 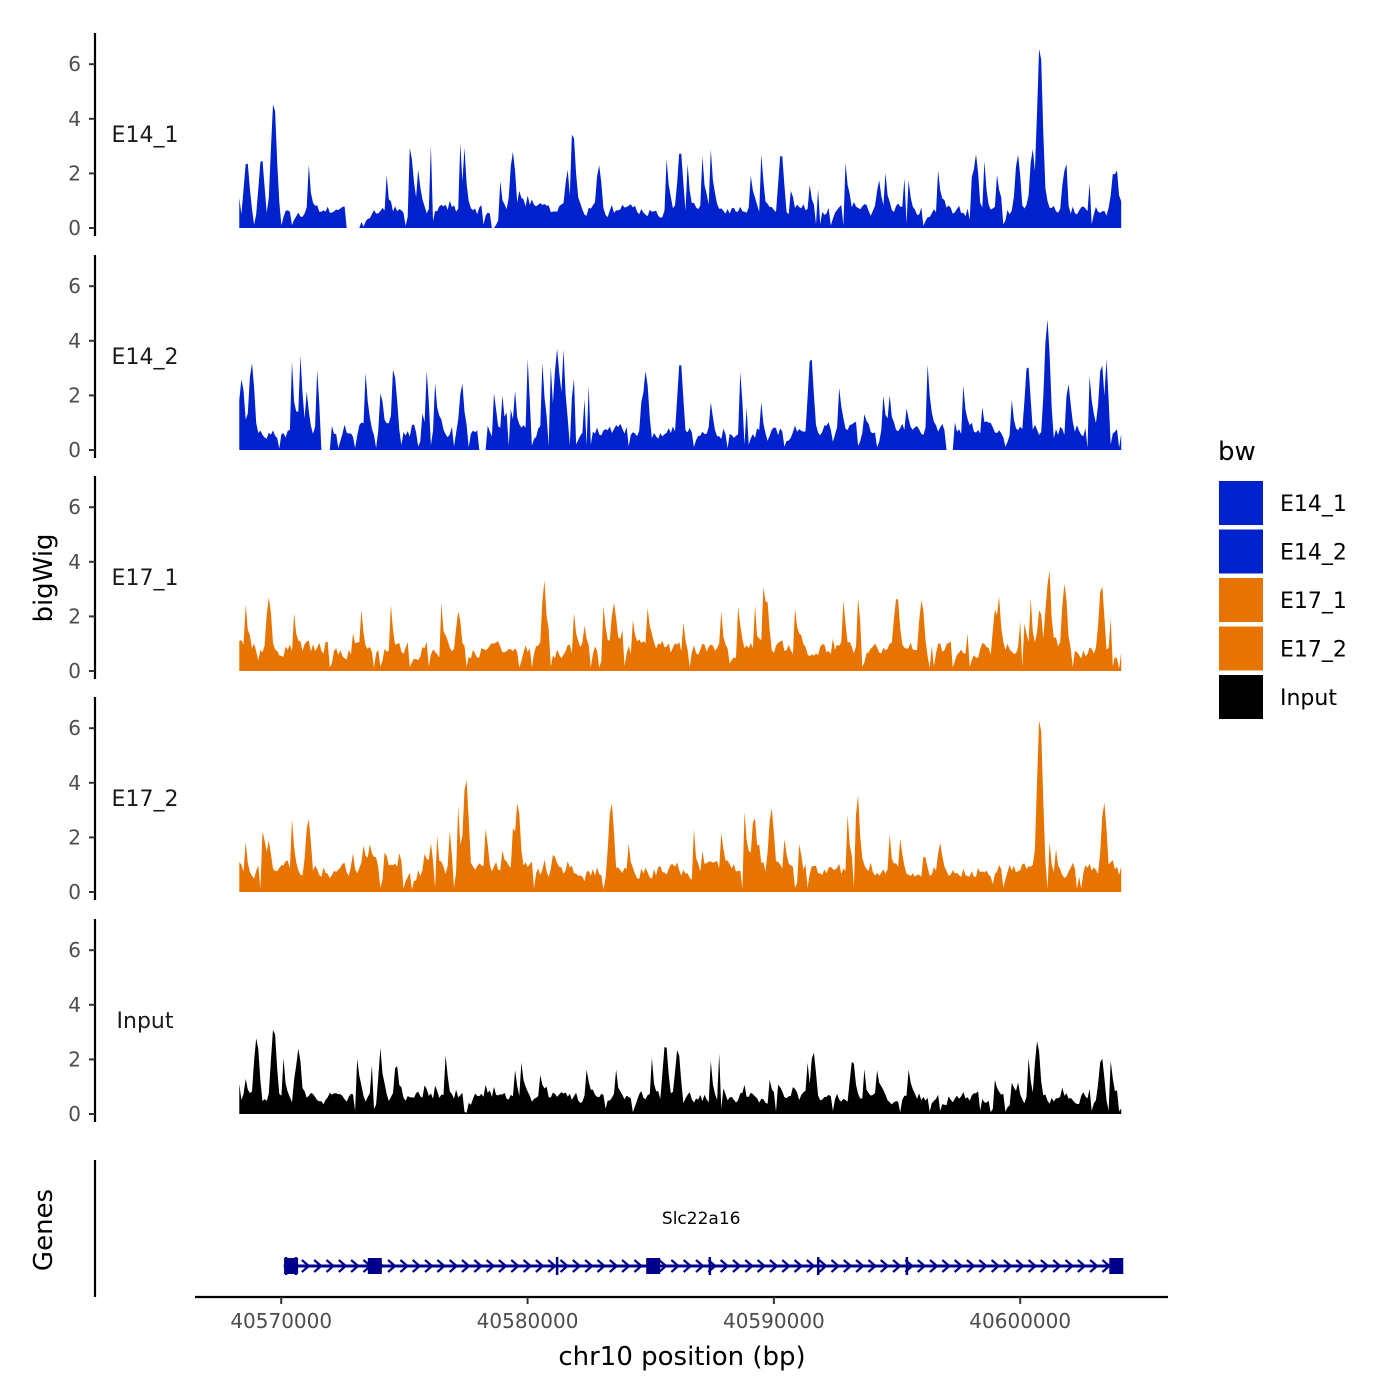 What do you see at coordinates (701, 1219) in the screenshot?
I see `gene-name-label: Slc22a16` at bounding box center [701, 1219].